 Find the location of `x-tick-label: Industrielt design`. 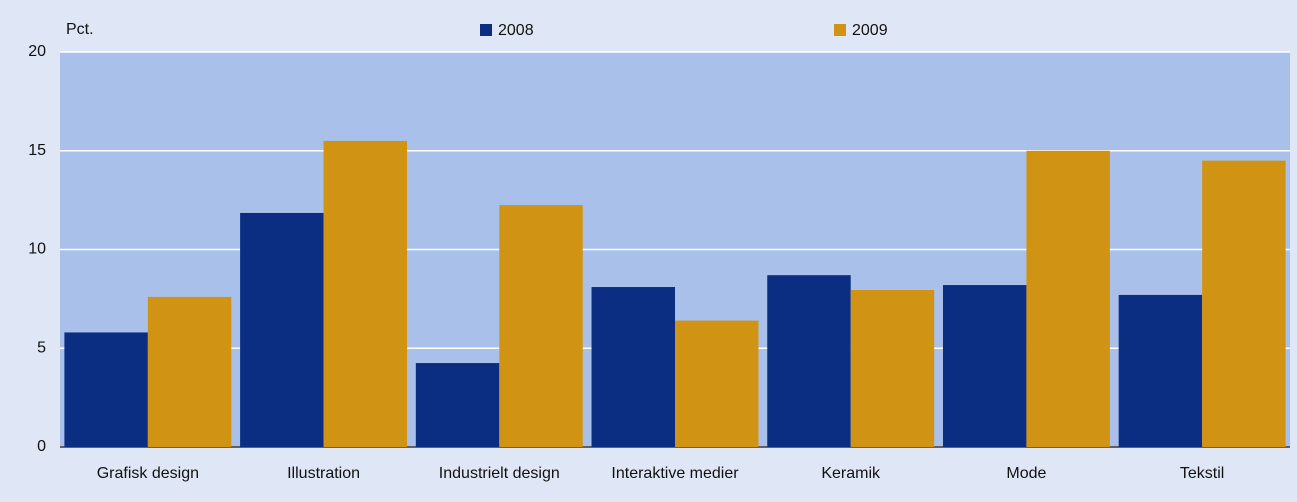

x-tick-label: Industrielt design is located at coordinates (499, 473).